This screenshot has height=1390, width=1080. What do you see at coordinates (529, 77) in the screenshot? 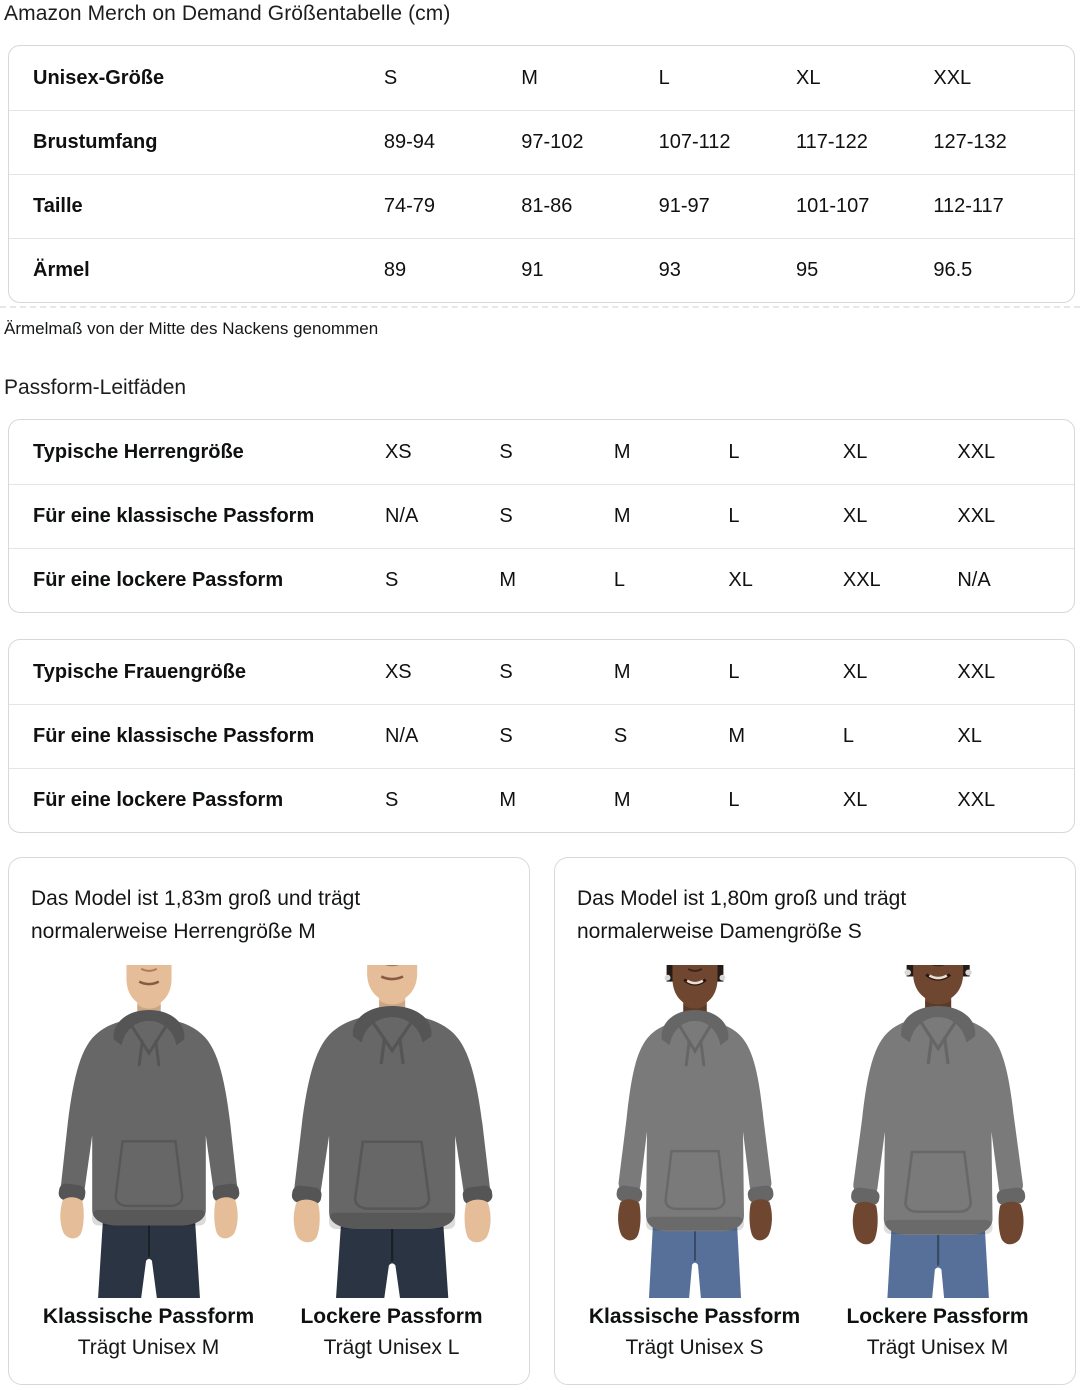
I see `column-header: M` at bounding box center [529, 77].